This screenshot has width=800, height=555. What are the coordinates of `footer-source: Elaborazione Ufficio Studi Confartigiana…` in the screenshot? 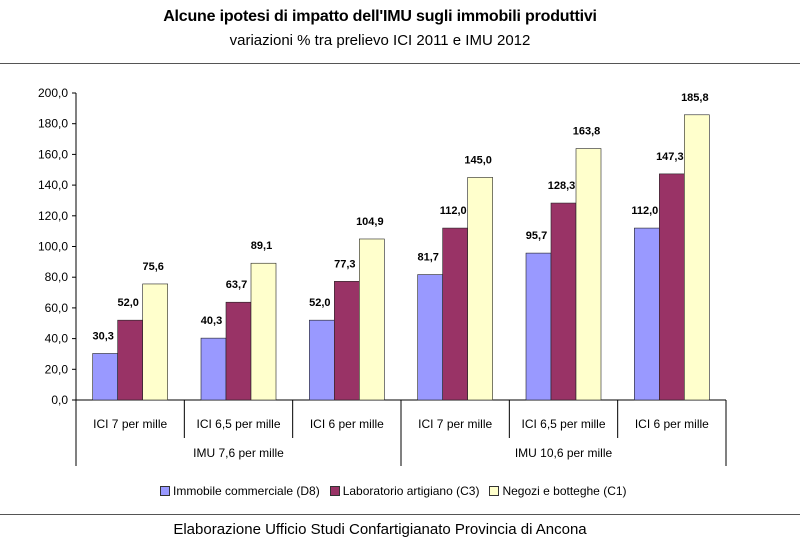 It's located at (380, 529).